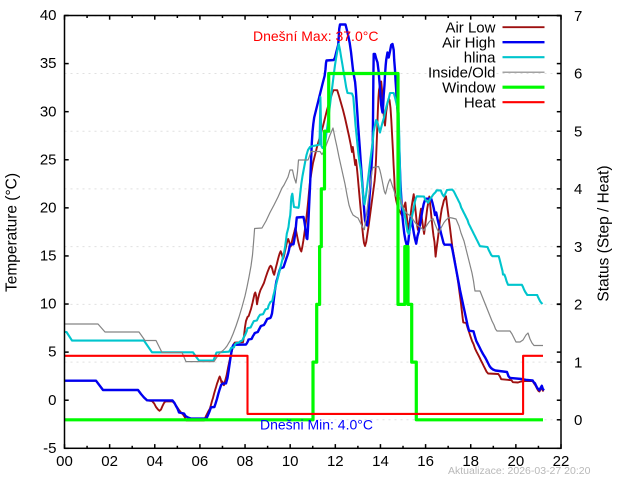 This screenshot has width=640, height=480. I want to click on svg-text: Temperature (°C), so click(12, 232).